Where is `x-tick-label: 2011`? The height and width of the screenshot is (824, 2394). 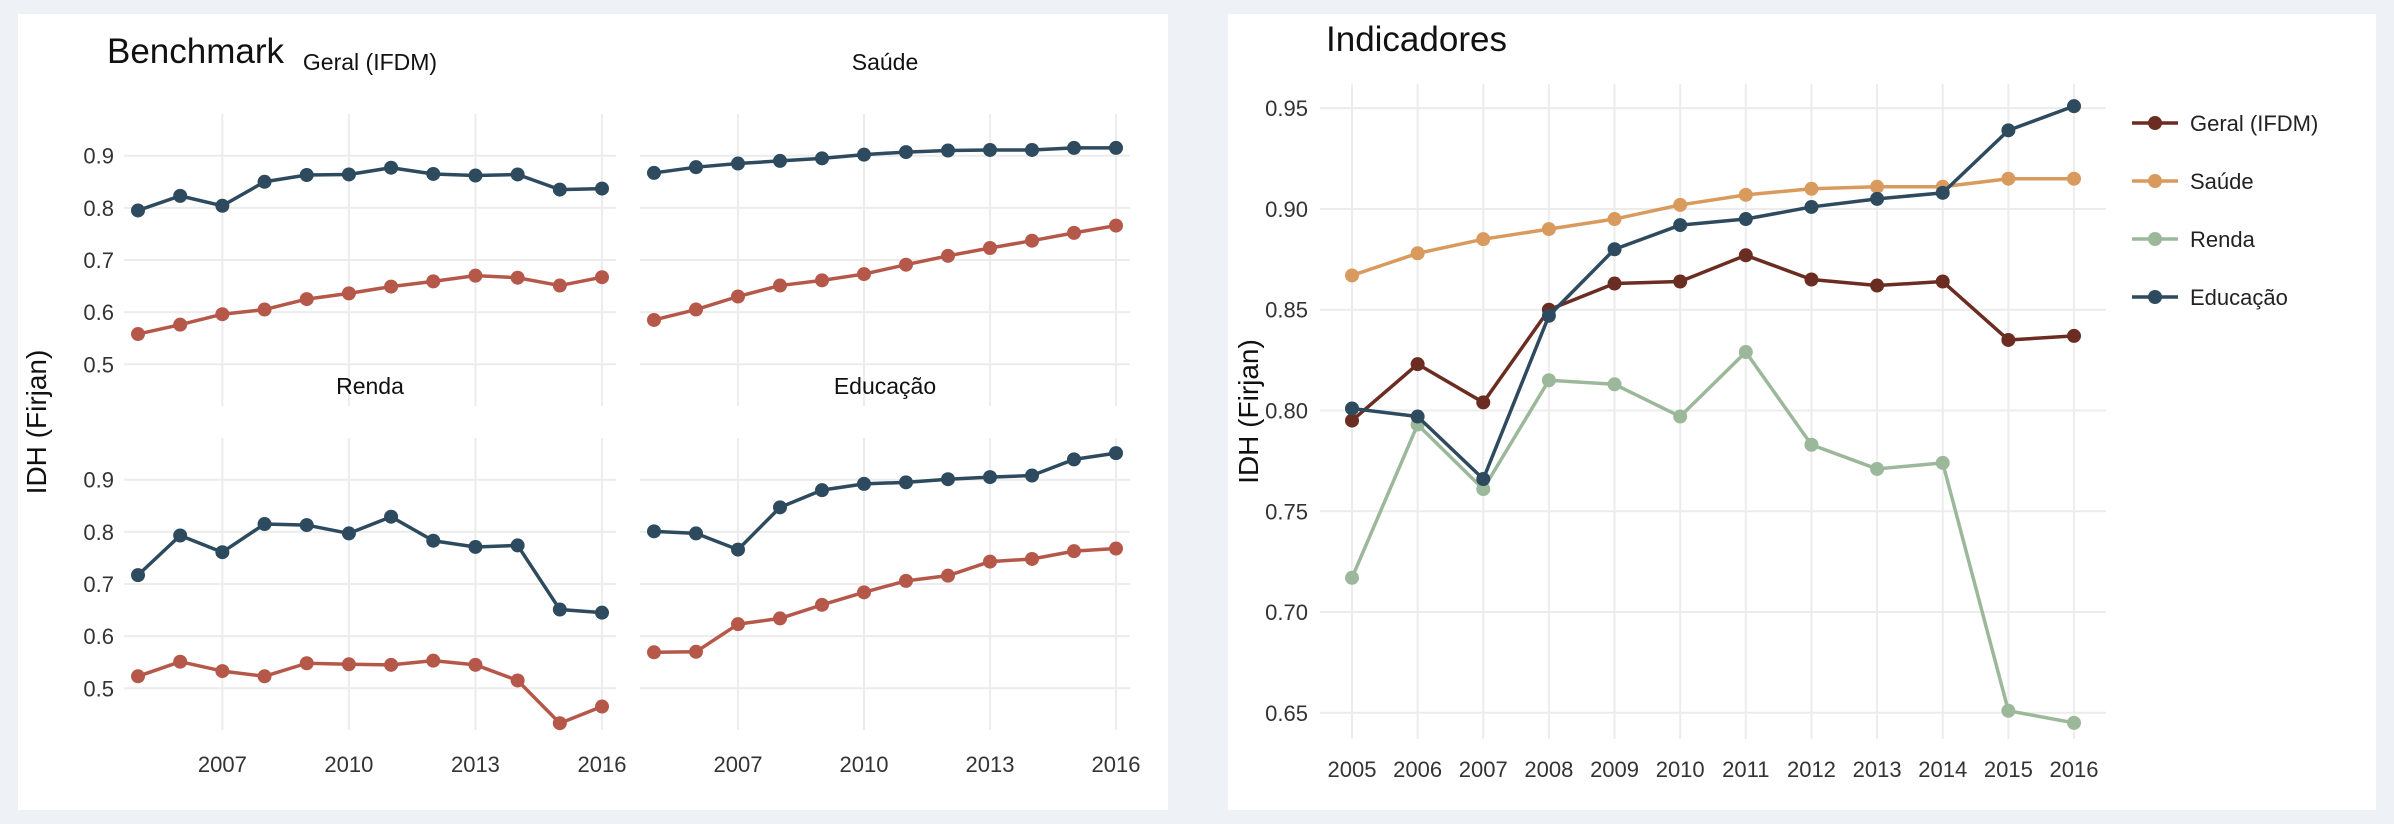
x-tick-label: 2011 is located at coordinates (1745, 769).